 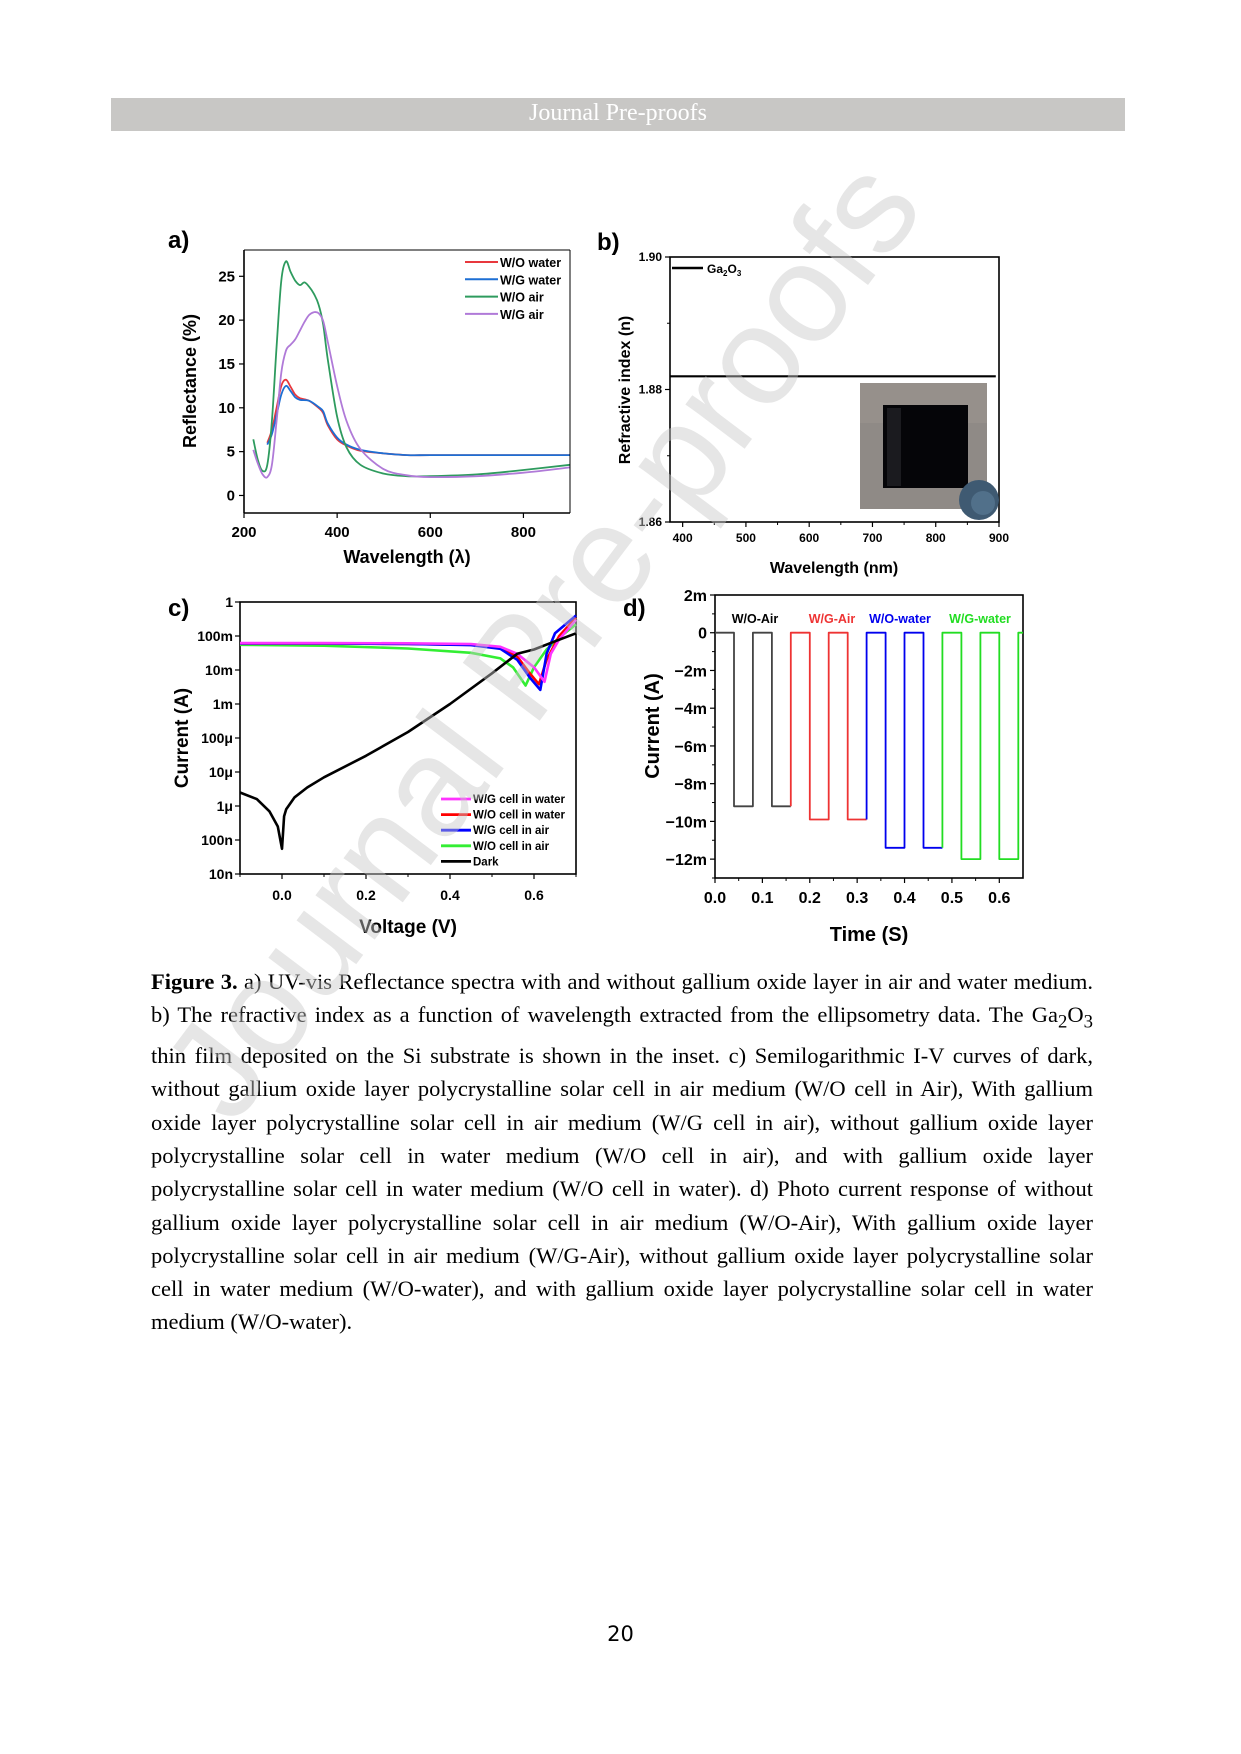 I want to click on inset-photo-wafer-reflection, so click(x=894, y=447).